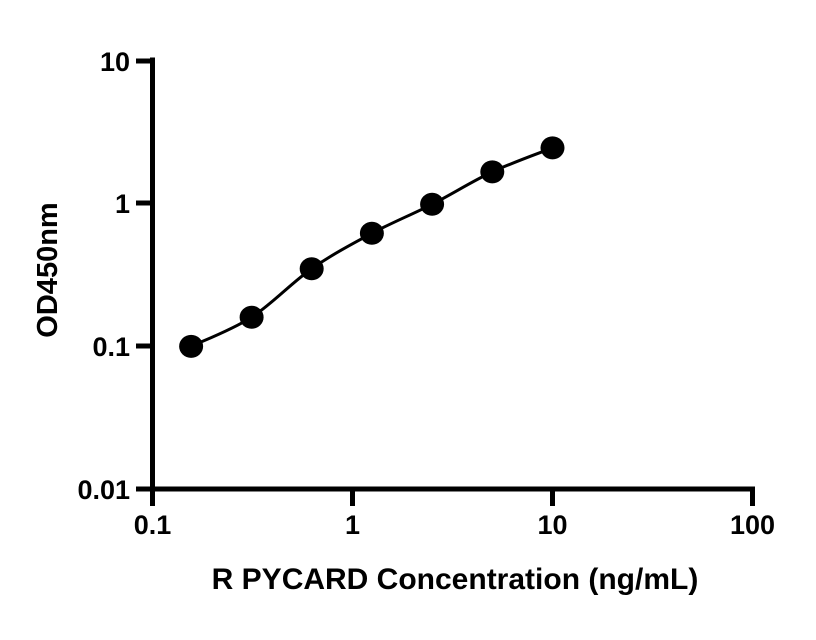 This screenshot has height=640, width=816. What do you see at coordinates (352, 525) in the screenshot?
I see `x-tick-label-1: 1` at bounding box center [352, 525].